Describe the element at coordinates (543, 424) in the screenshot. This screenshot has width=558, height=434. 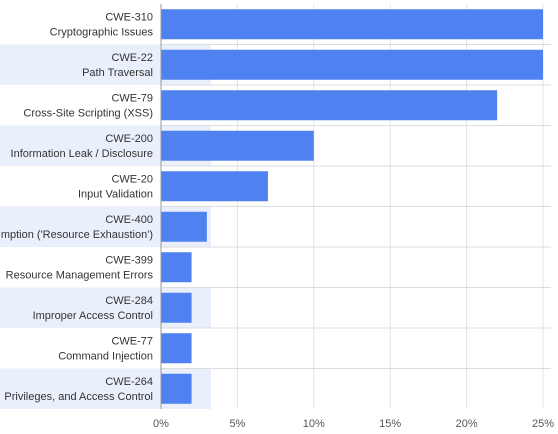
I see `x-tick-label: 25%` at that location.